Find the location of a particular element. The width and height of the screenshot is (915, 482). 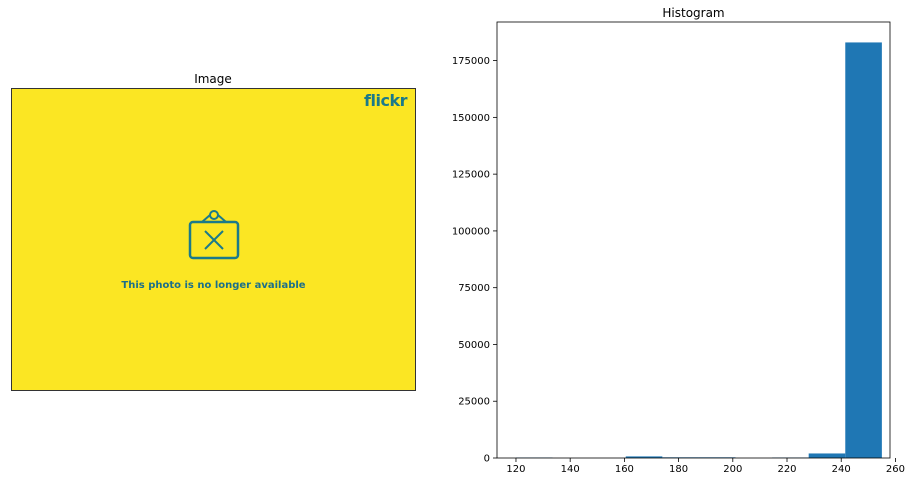

image-panel-title: Image is located at coordinates (213, 79).